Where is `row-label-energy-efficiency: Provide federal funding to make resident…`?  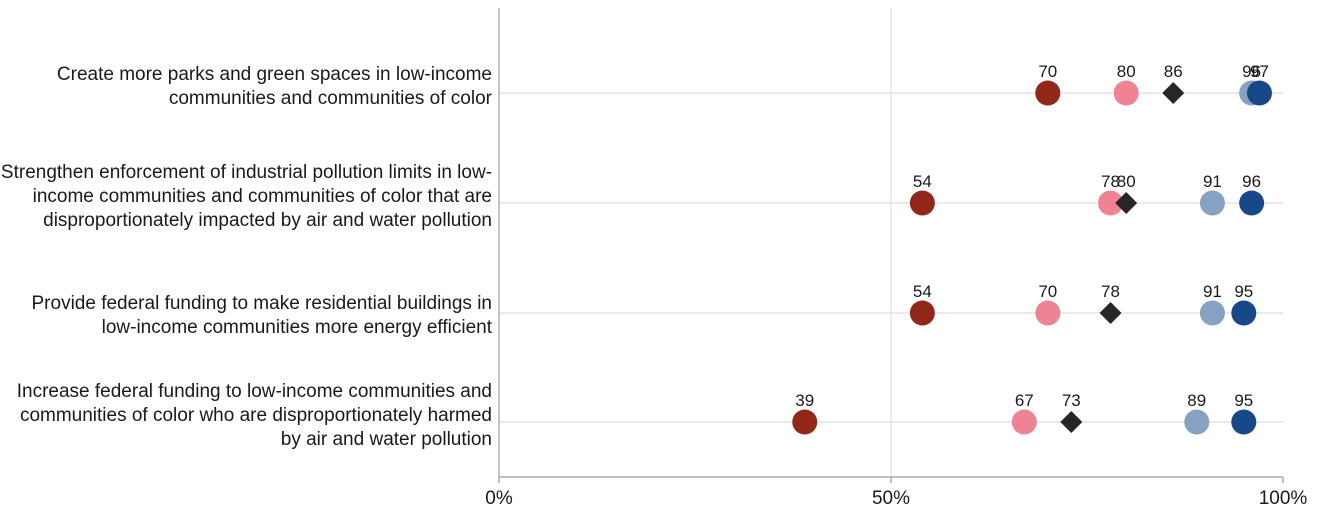
row-label-energy-efficiency: Provide federal funding to make resident… is located at coordinates (262, 315).